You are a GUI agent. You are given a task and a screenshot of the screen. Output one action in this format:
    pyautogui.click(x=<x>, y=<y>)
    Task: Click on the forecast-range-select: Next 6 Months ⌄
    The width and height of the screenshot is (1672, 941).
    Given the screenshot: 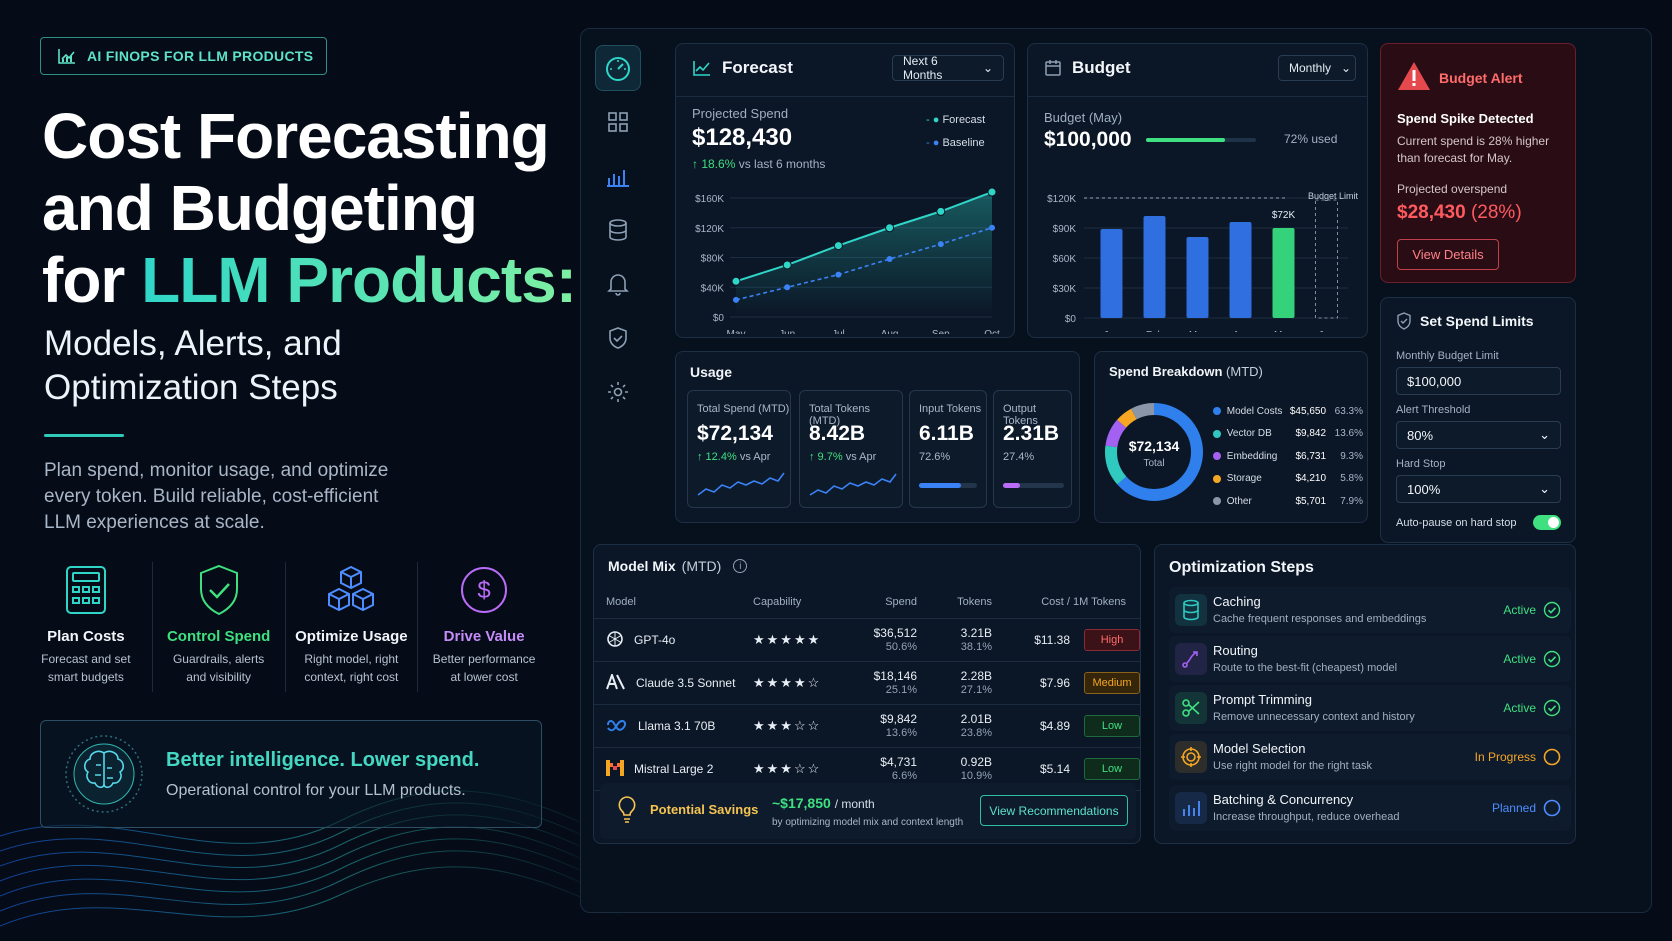 What is the action you would take?
    pyautogui.click(x=948, y=68)
    